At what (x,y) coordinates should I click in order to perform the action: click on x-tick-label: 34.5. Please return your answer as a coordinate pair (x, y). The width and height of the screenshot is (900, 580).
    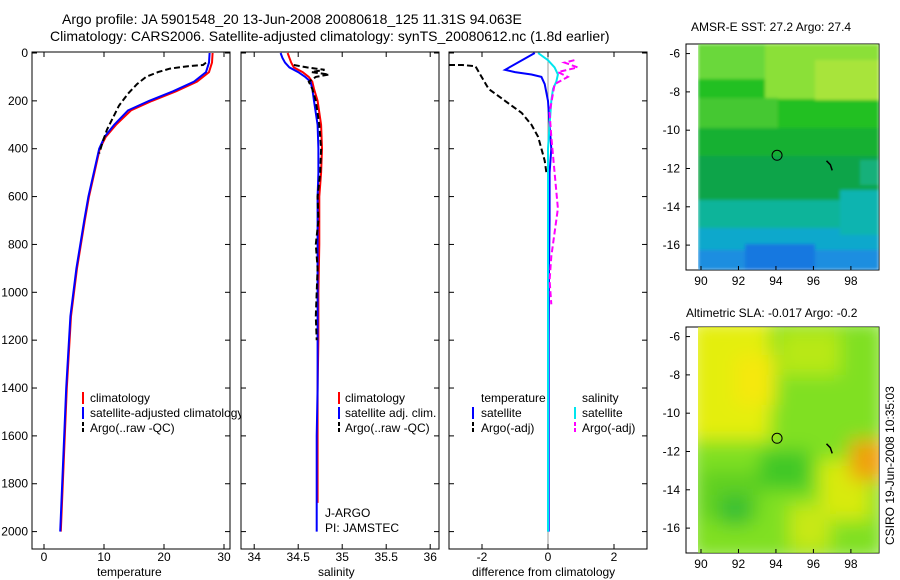
    Looking at the image, I should click on (299, 557).